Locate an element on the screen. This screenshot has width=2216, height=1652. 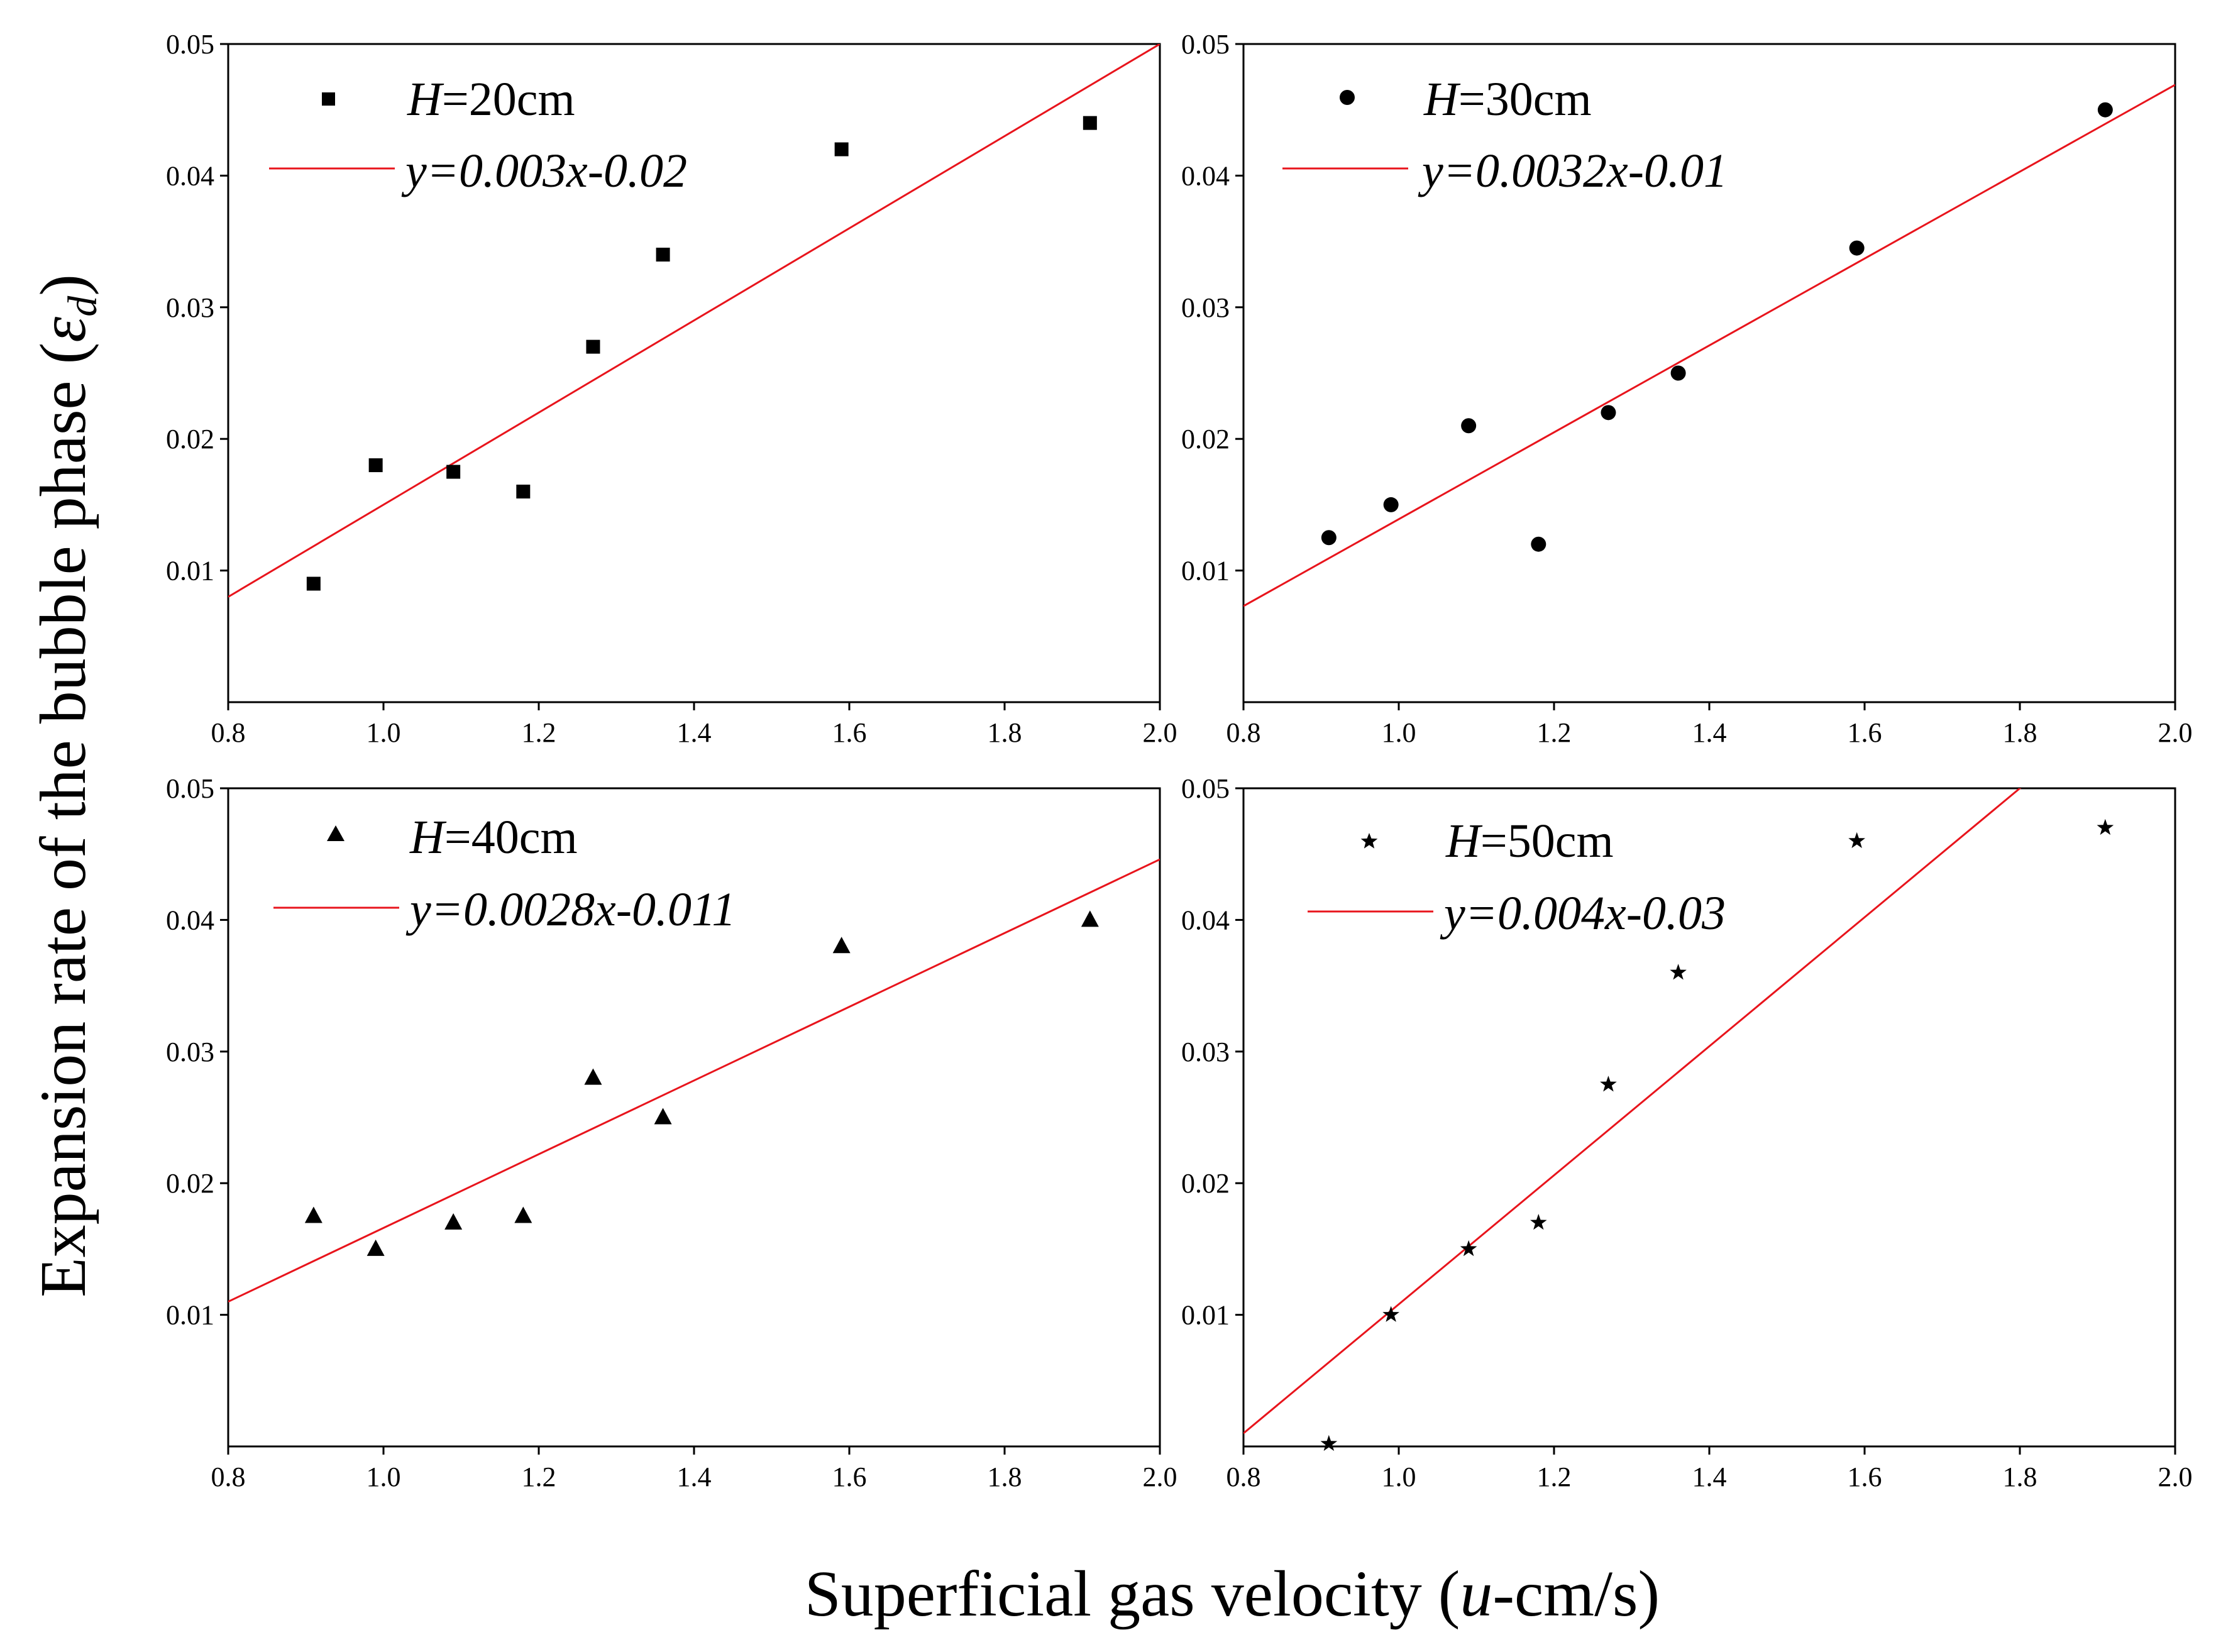
legend: H=40cm y=0.0028x-0.011 is located at coordinates (504, 873).